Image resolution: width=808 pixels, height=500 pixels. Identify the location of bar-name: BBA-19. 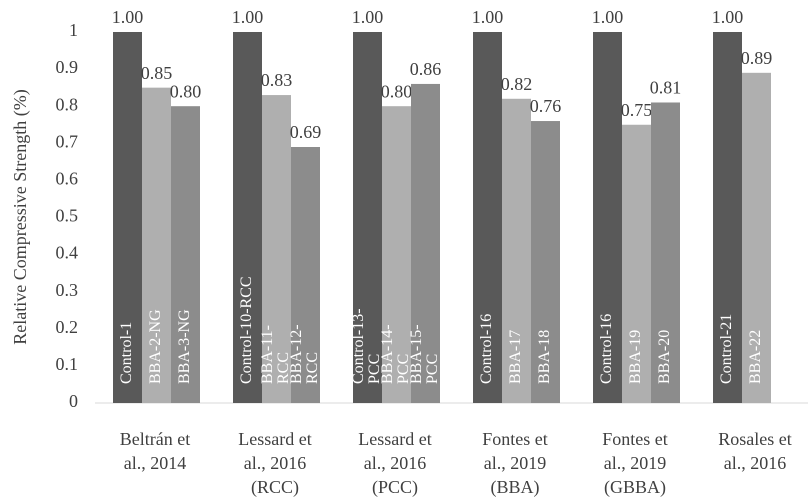
(635, 357).